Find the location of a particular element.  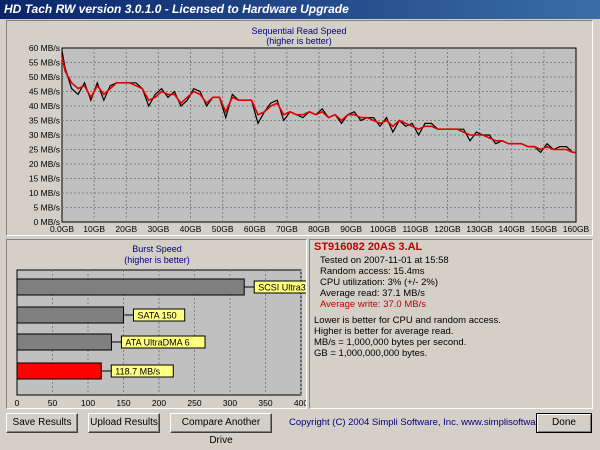

burst-bar-label: ATA UltraDMA 6 is located at coordinates (157, 343).